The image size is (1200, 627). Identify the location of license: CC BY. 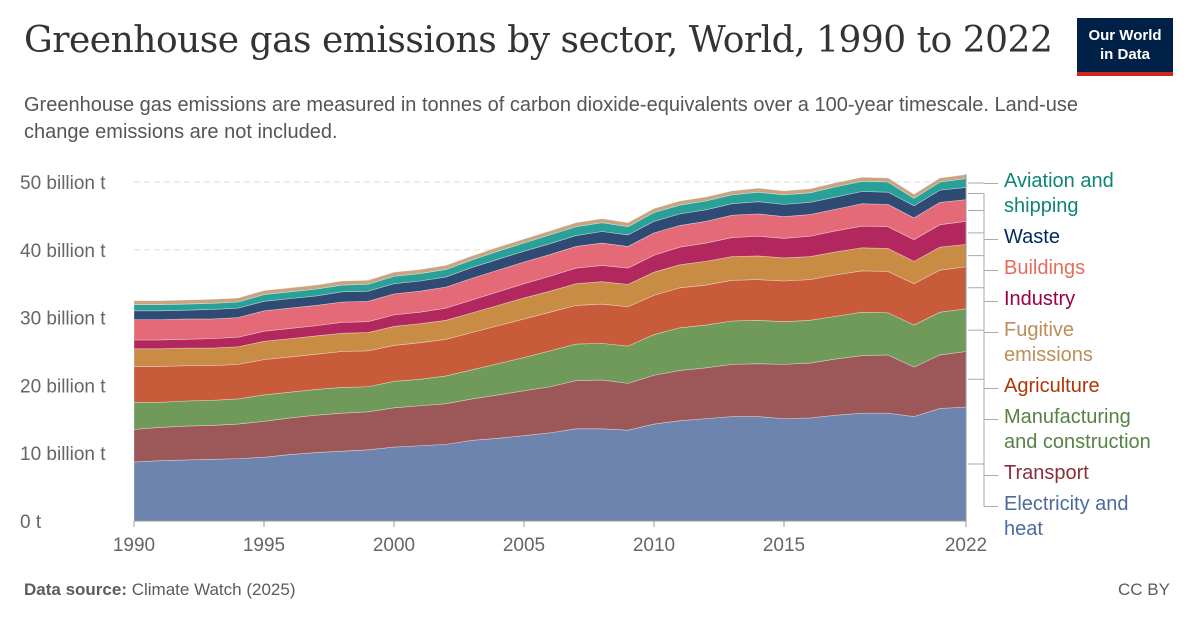
(1144, 589).